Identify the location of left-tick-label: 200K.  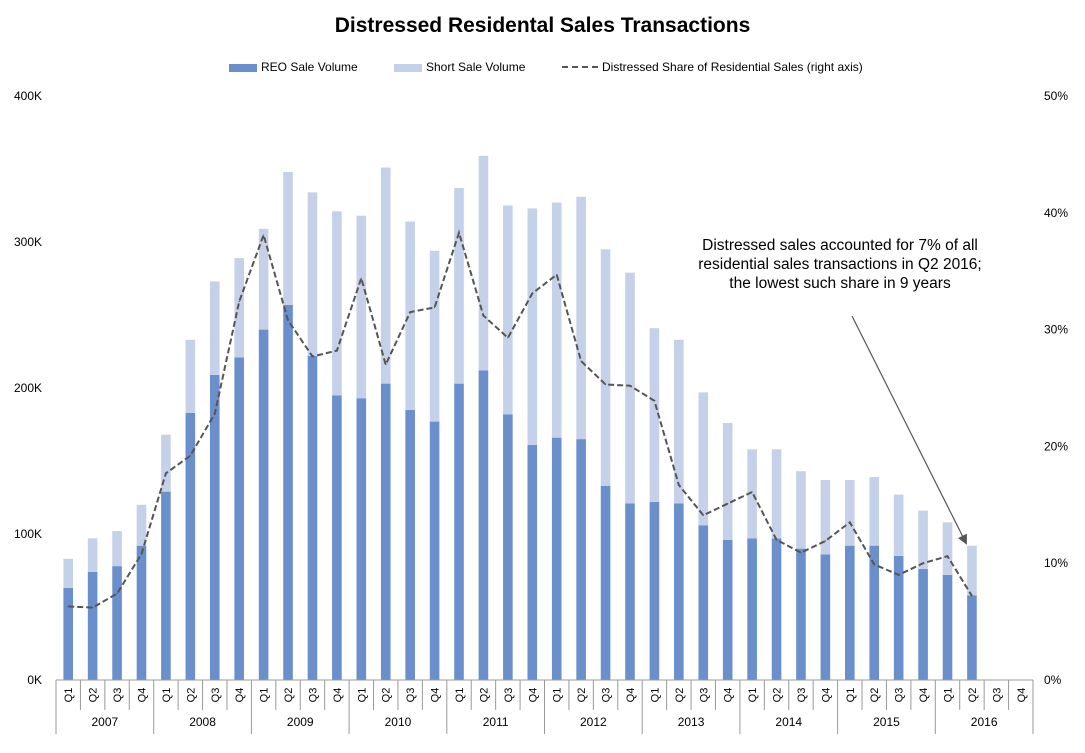
(28, 388).